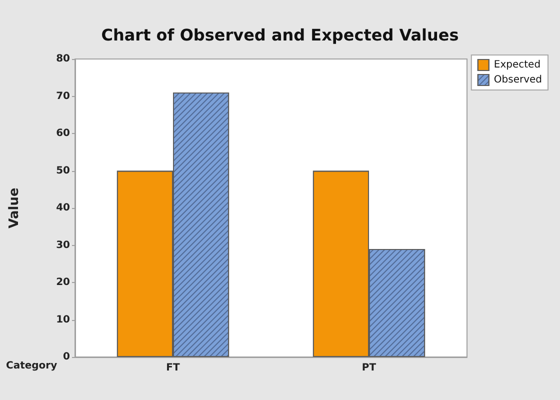 The width and height of the screenshot is (560, 400). Describe the element at coordinates (518, 80) in the screenshot. I see `legend-label: Observed` at that location.